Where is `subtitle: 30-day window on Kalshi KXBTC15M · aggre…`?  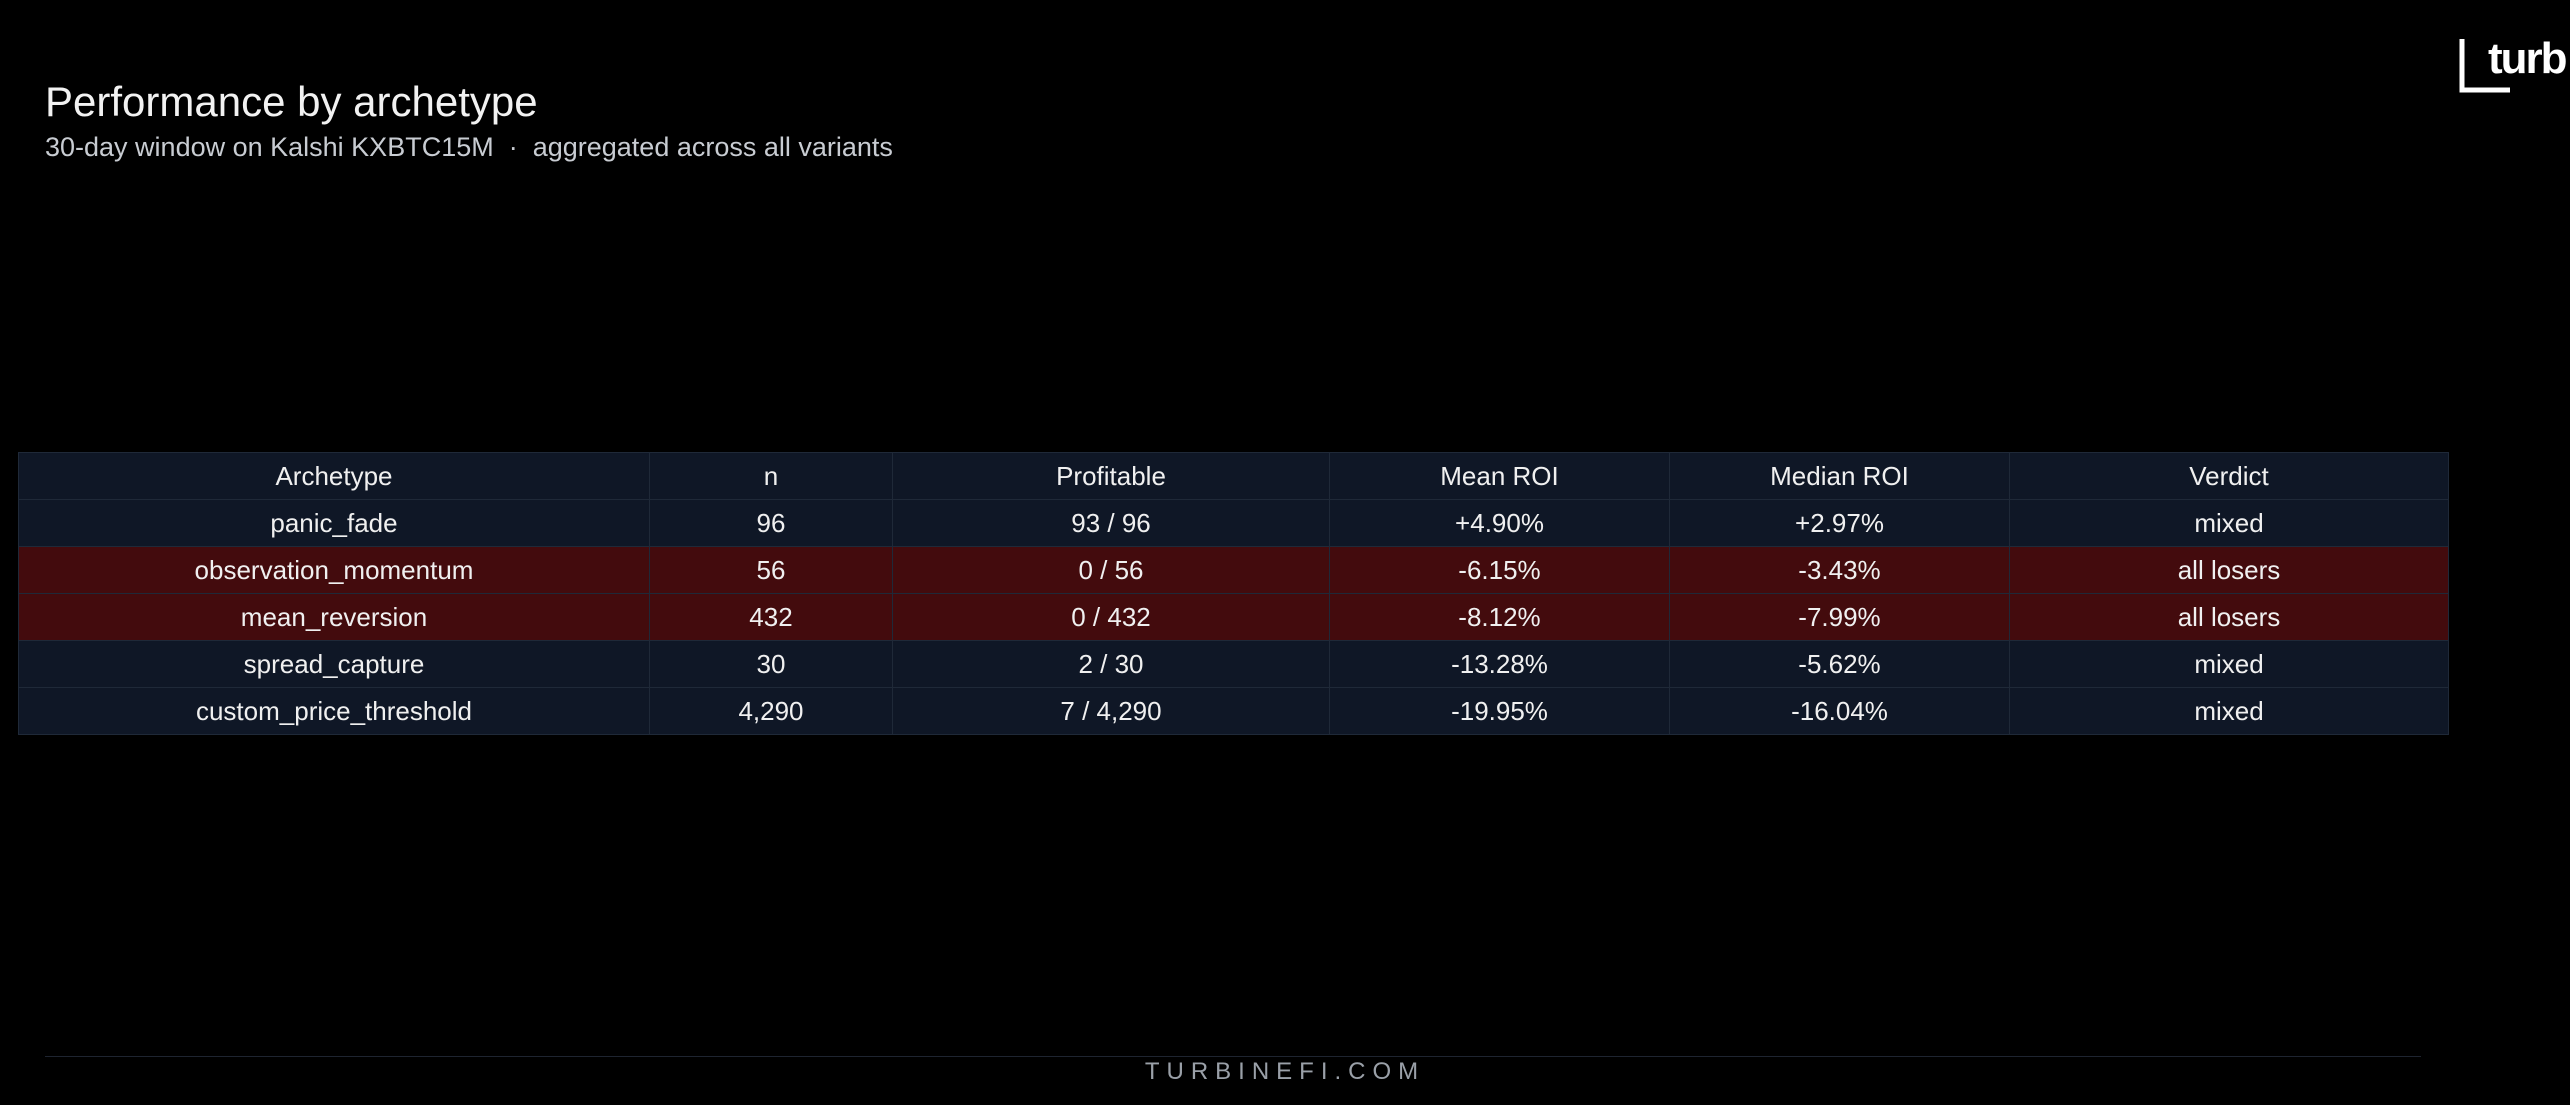 subtitle: 30-day window on Kalshi KXBTC15M · aggre… is located at coordinates (469, 147).